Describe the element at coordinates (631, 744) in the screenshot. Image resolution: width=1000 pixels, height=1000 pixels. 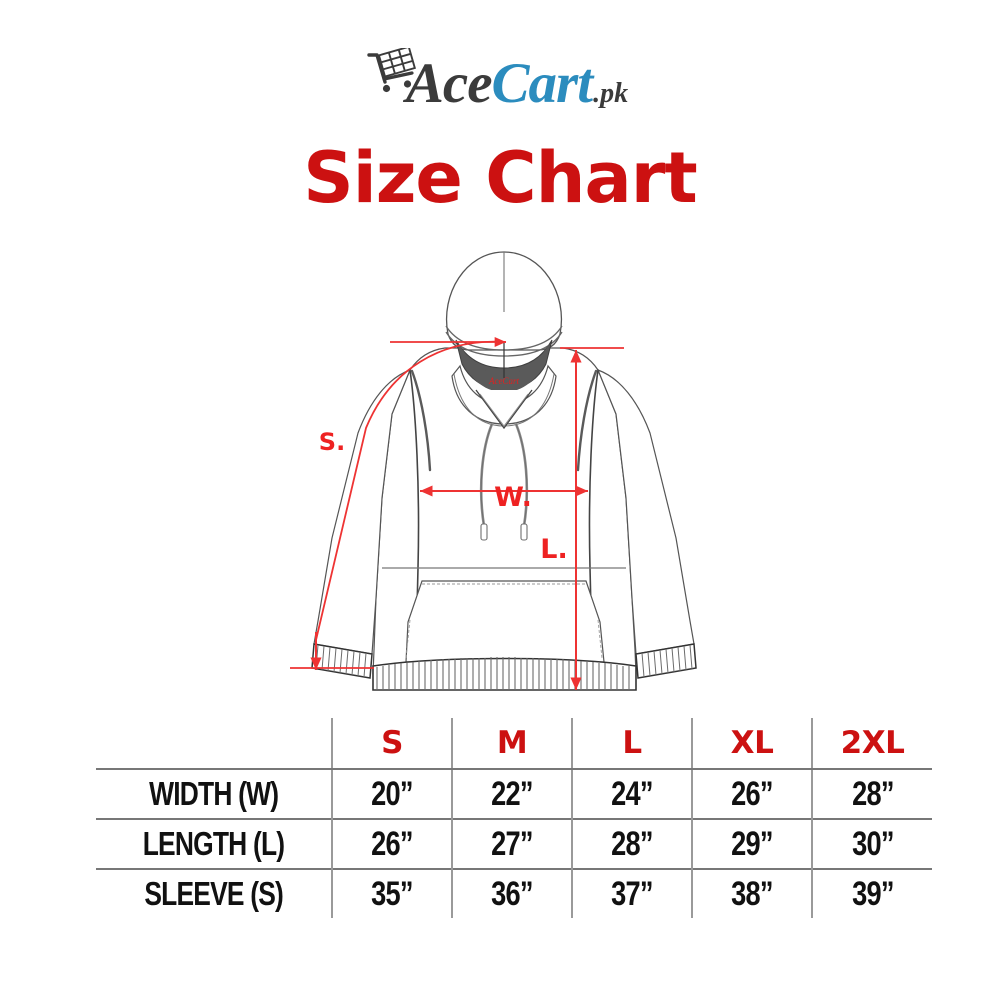
I see `table-header-l: L` at that location.